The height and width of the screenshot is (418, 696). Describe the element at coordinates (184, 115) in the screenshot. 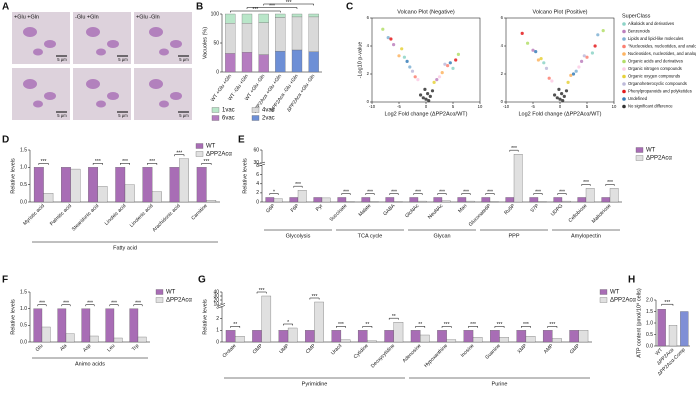

I see `scale-bar-label: 5 μm` at that location.